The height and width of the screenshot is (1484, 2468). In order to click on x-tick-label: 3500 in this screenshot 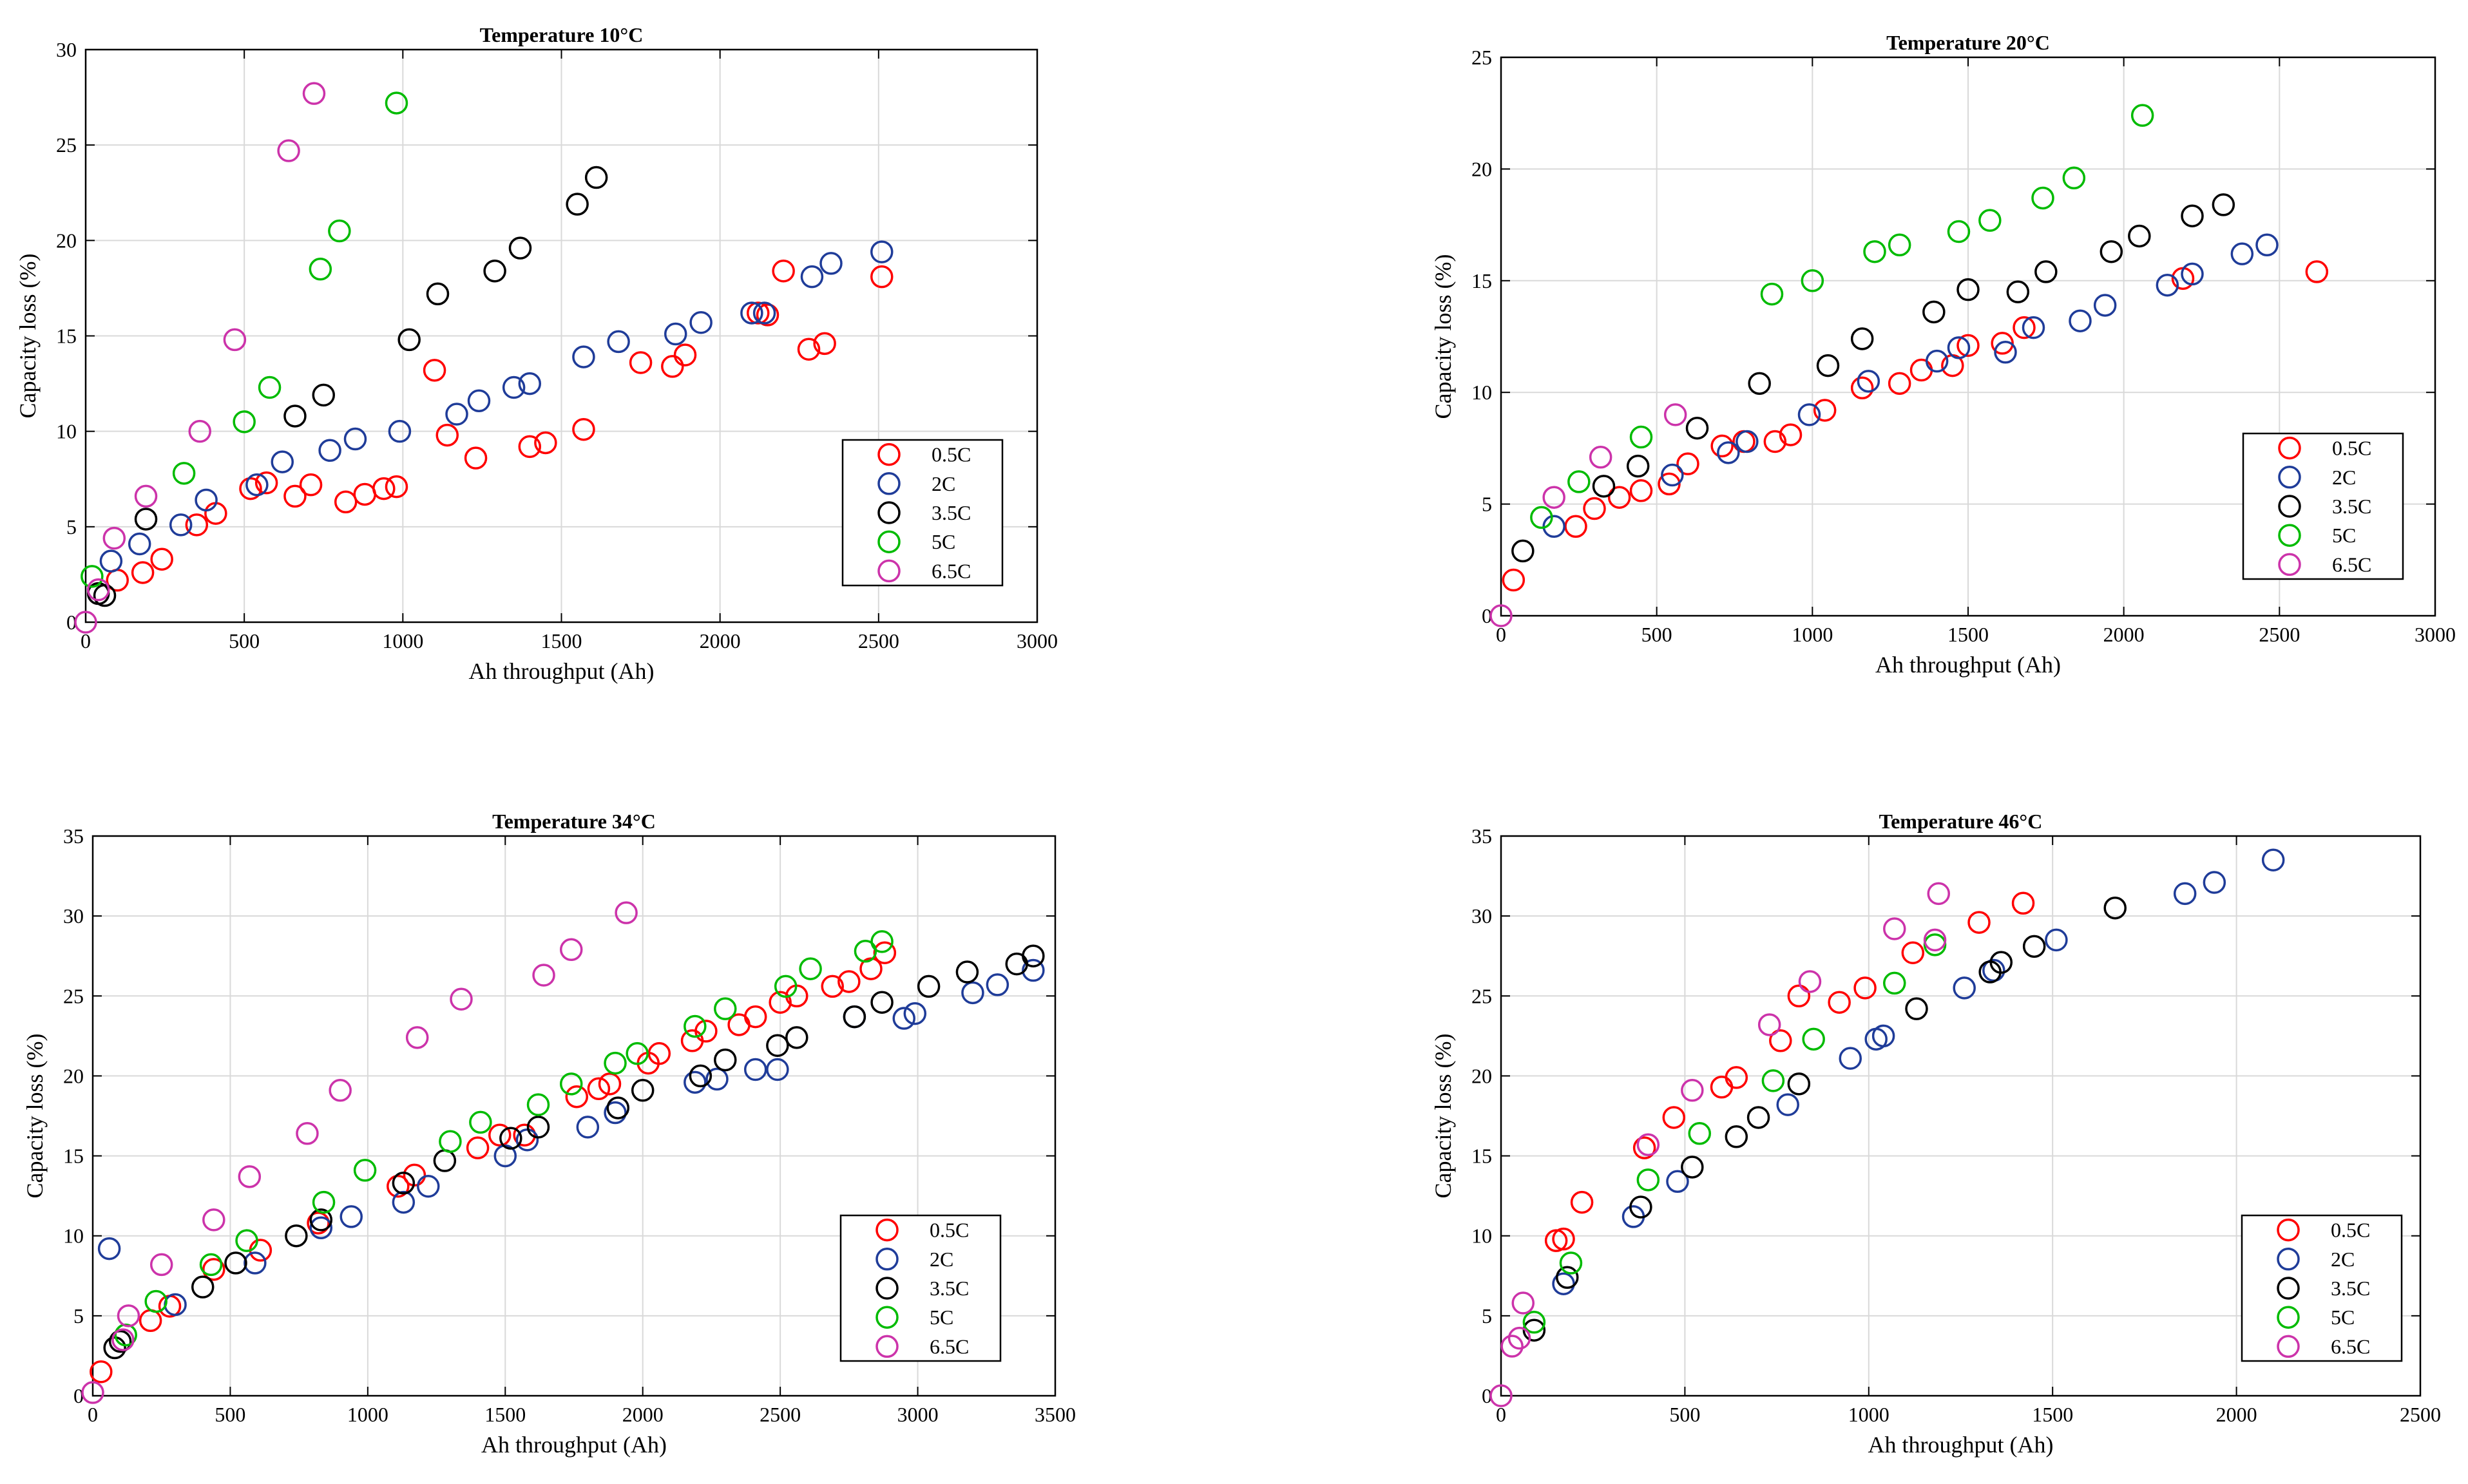, I will do `click(1055, 1414)`.